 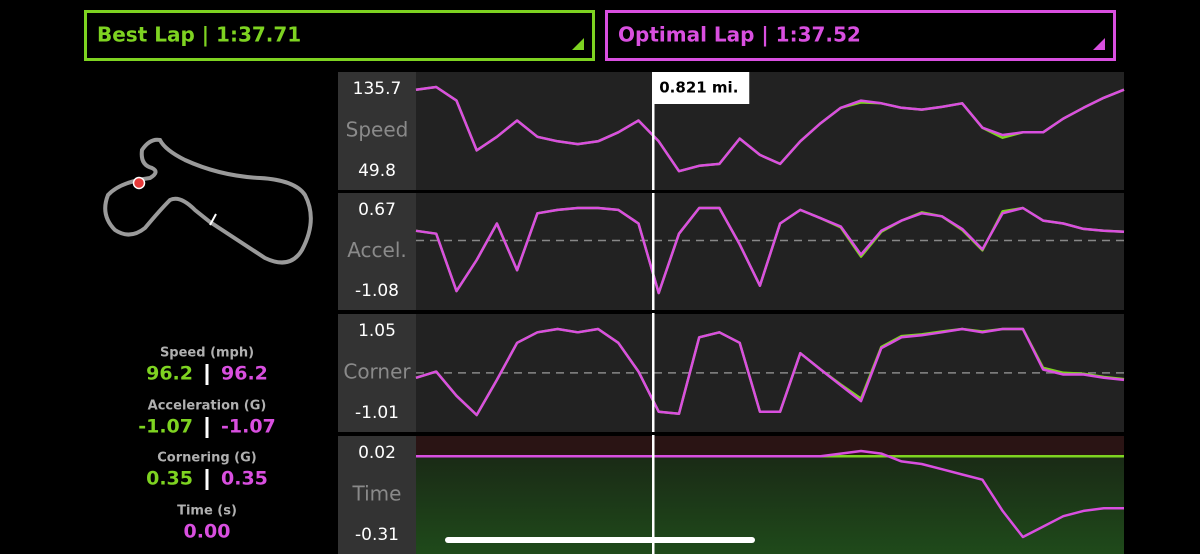 I want to click on stat-optimal: 0.35, so click(x=244, y=479).